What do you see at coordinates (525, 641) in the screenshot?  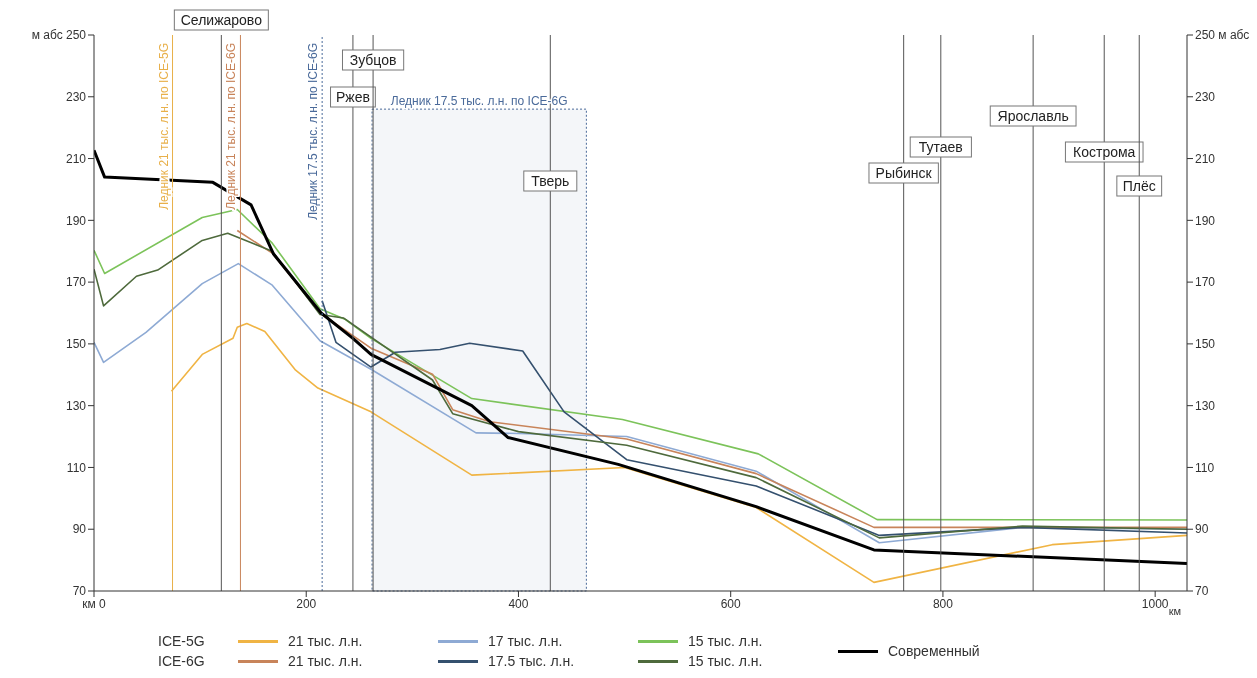 I see `legend-label: 17 тыс. л.н.` at bounding box center [525, 641].